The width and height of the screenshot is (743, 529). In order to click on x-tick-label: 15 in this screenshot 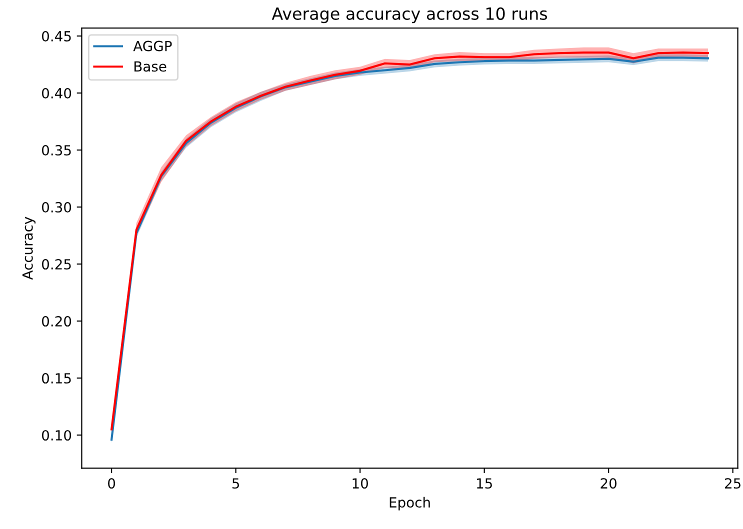, I will do `click(484, 483)`.